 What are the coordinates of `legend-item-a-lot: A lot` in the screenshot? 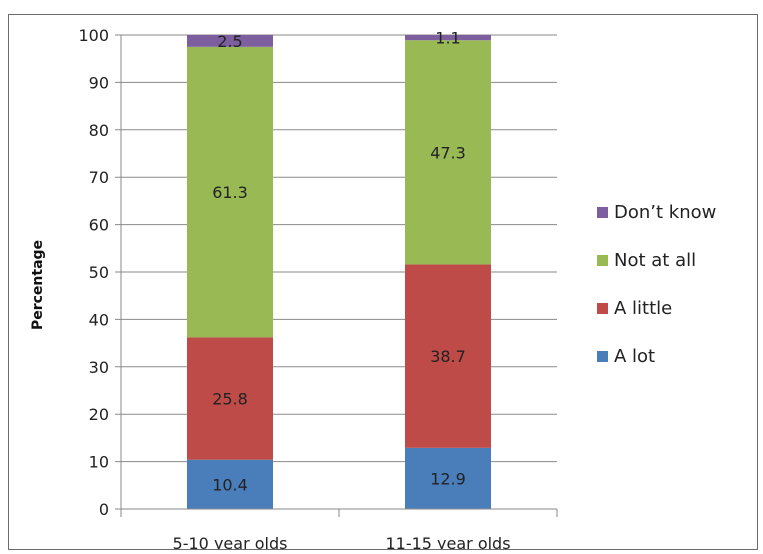 It's located at (626, 356).